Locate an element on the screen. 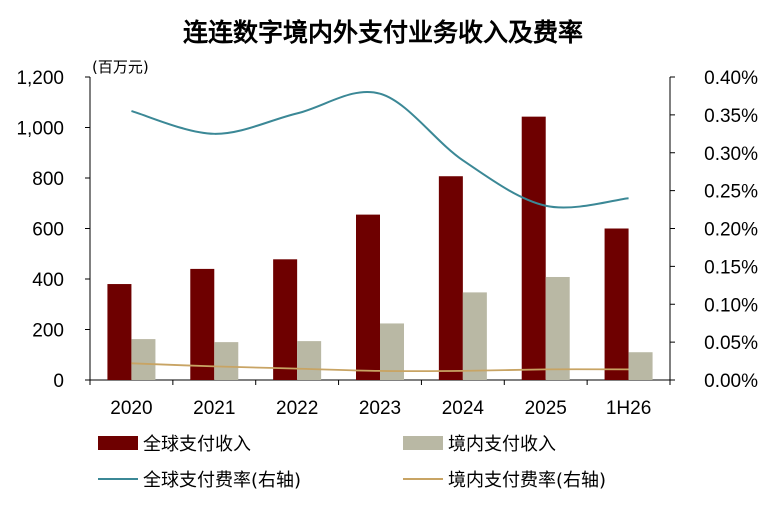 The image size is (766, 514). y-left-tick-label: 1,200 is located at coordinates (40, 78).